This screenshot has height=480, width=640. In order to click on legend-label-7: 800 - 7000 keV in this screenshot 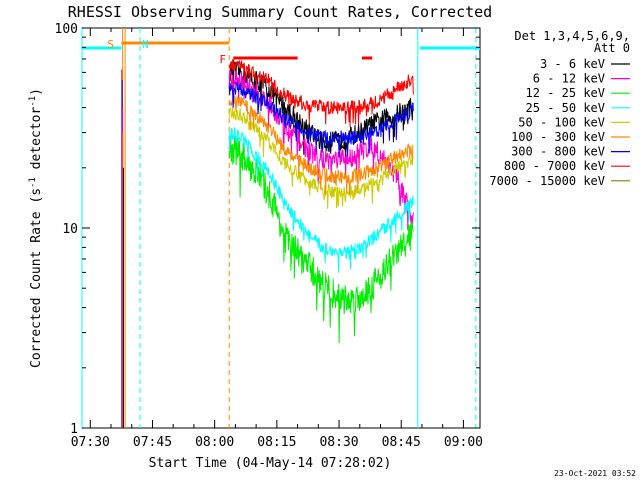, I will do `click(554, 166)`.